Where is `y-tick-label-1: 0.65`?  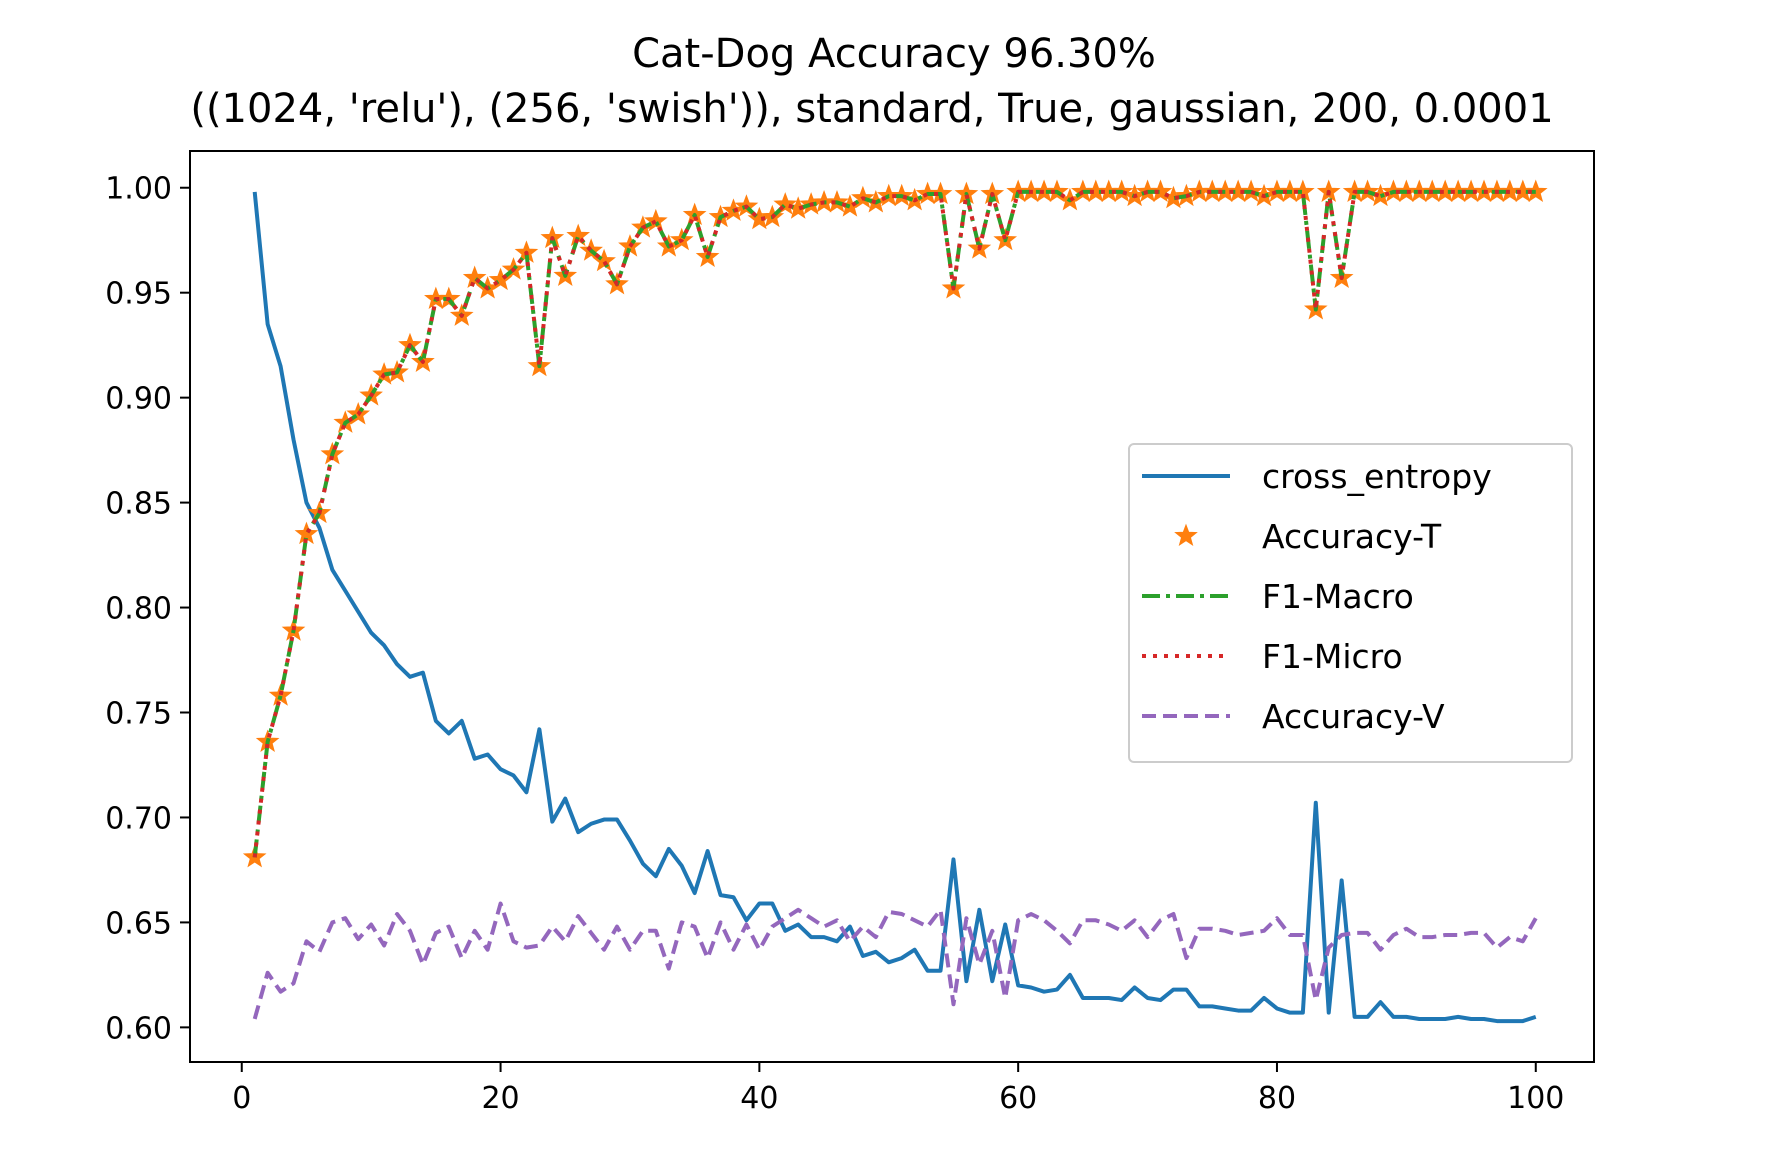
y-tick-label-1: 0.65 is located at coordinates (138, 923).